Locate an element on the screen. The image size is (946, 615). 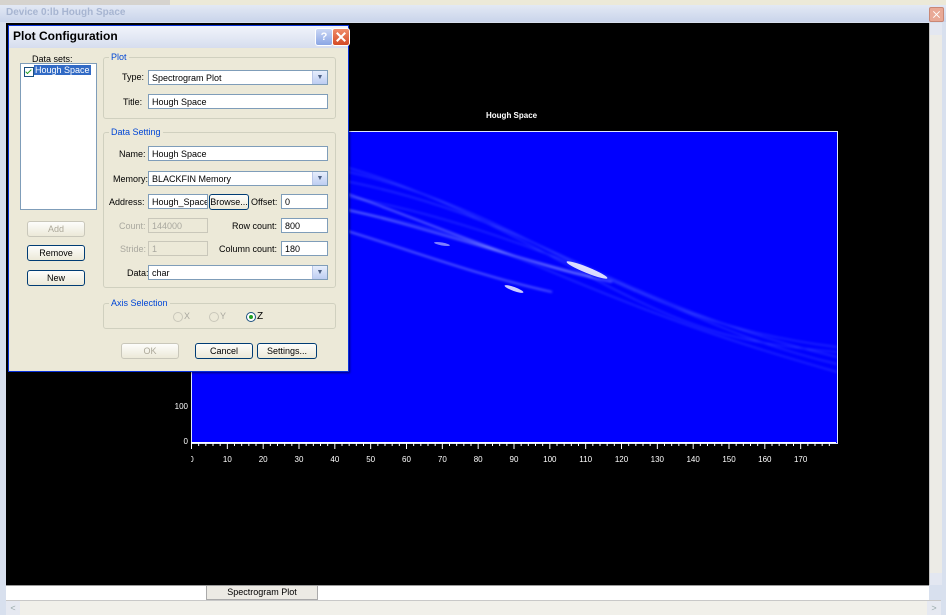
column-count-label: Column count: is located at coordinates (248, 249).